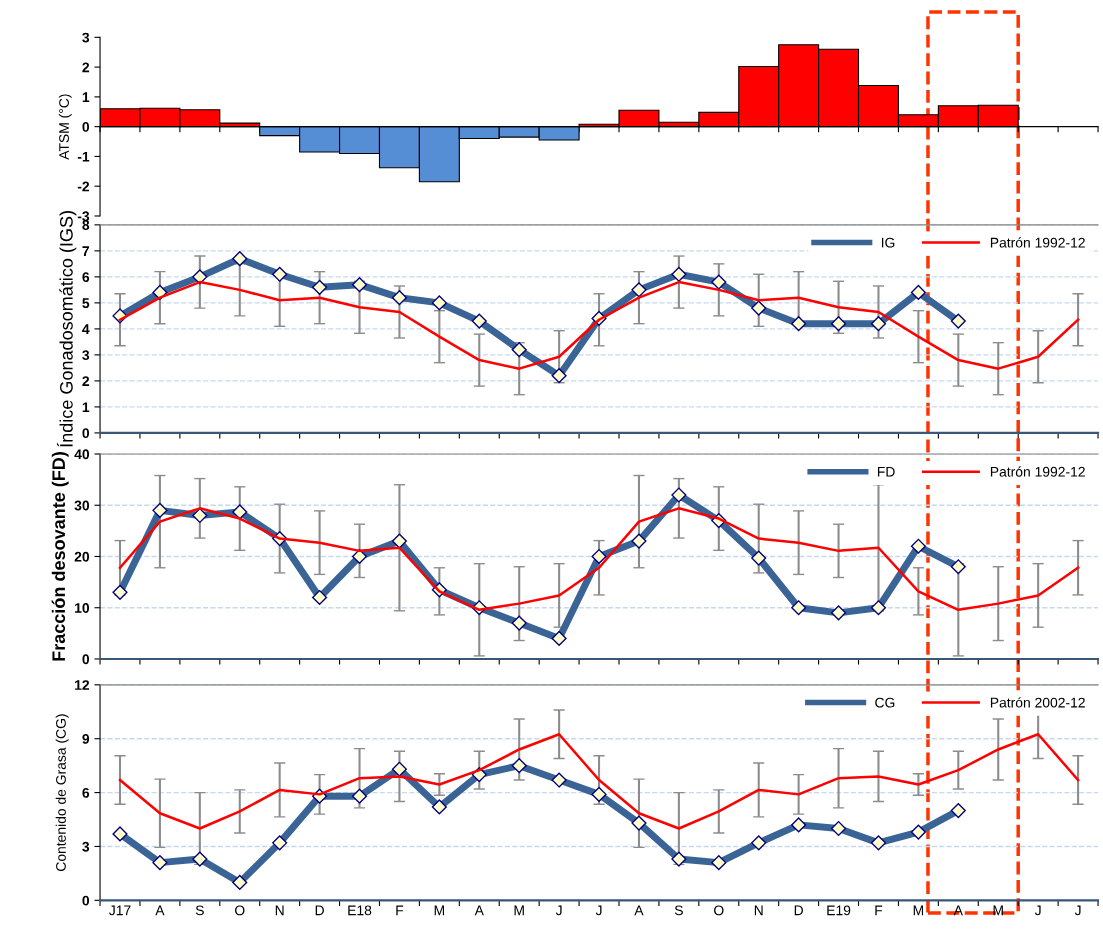  I want to click on y-axis-title: Fracción desovante (FD), so click(60, 556).